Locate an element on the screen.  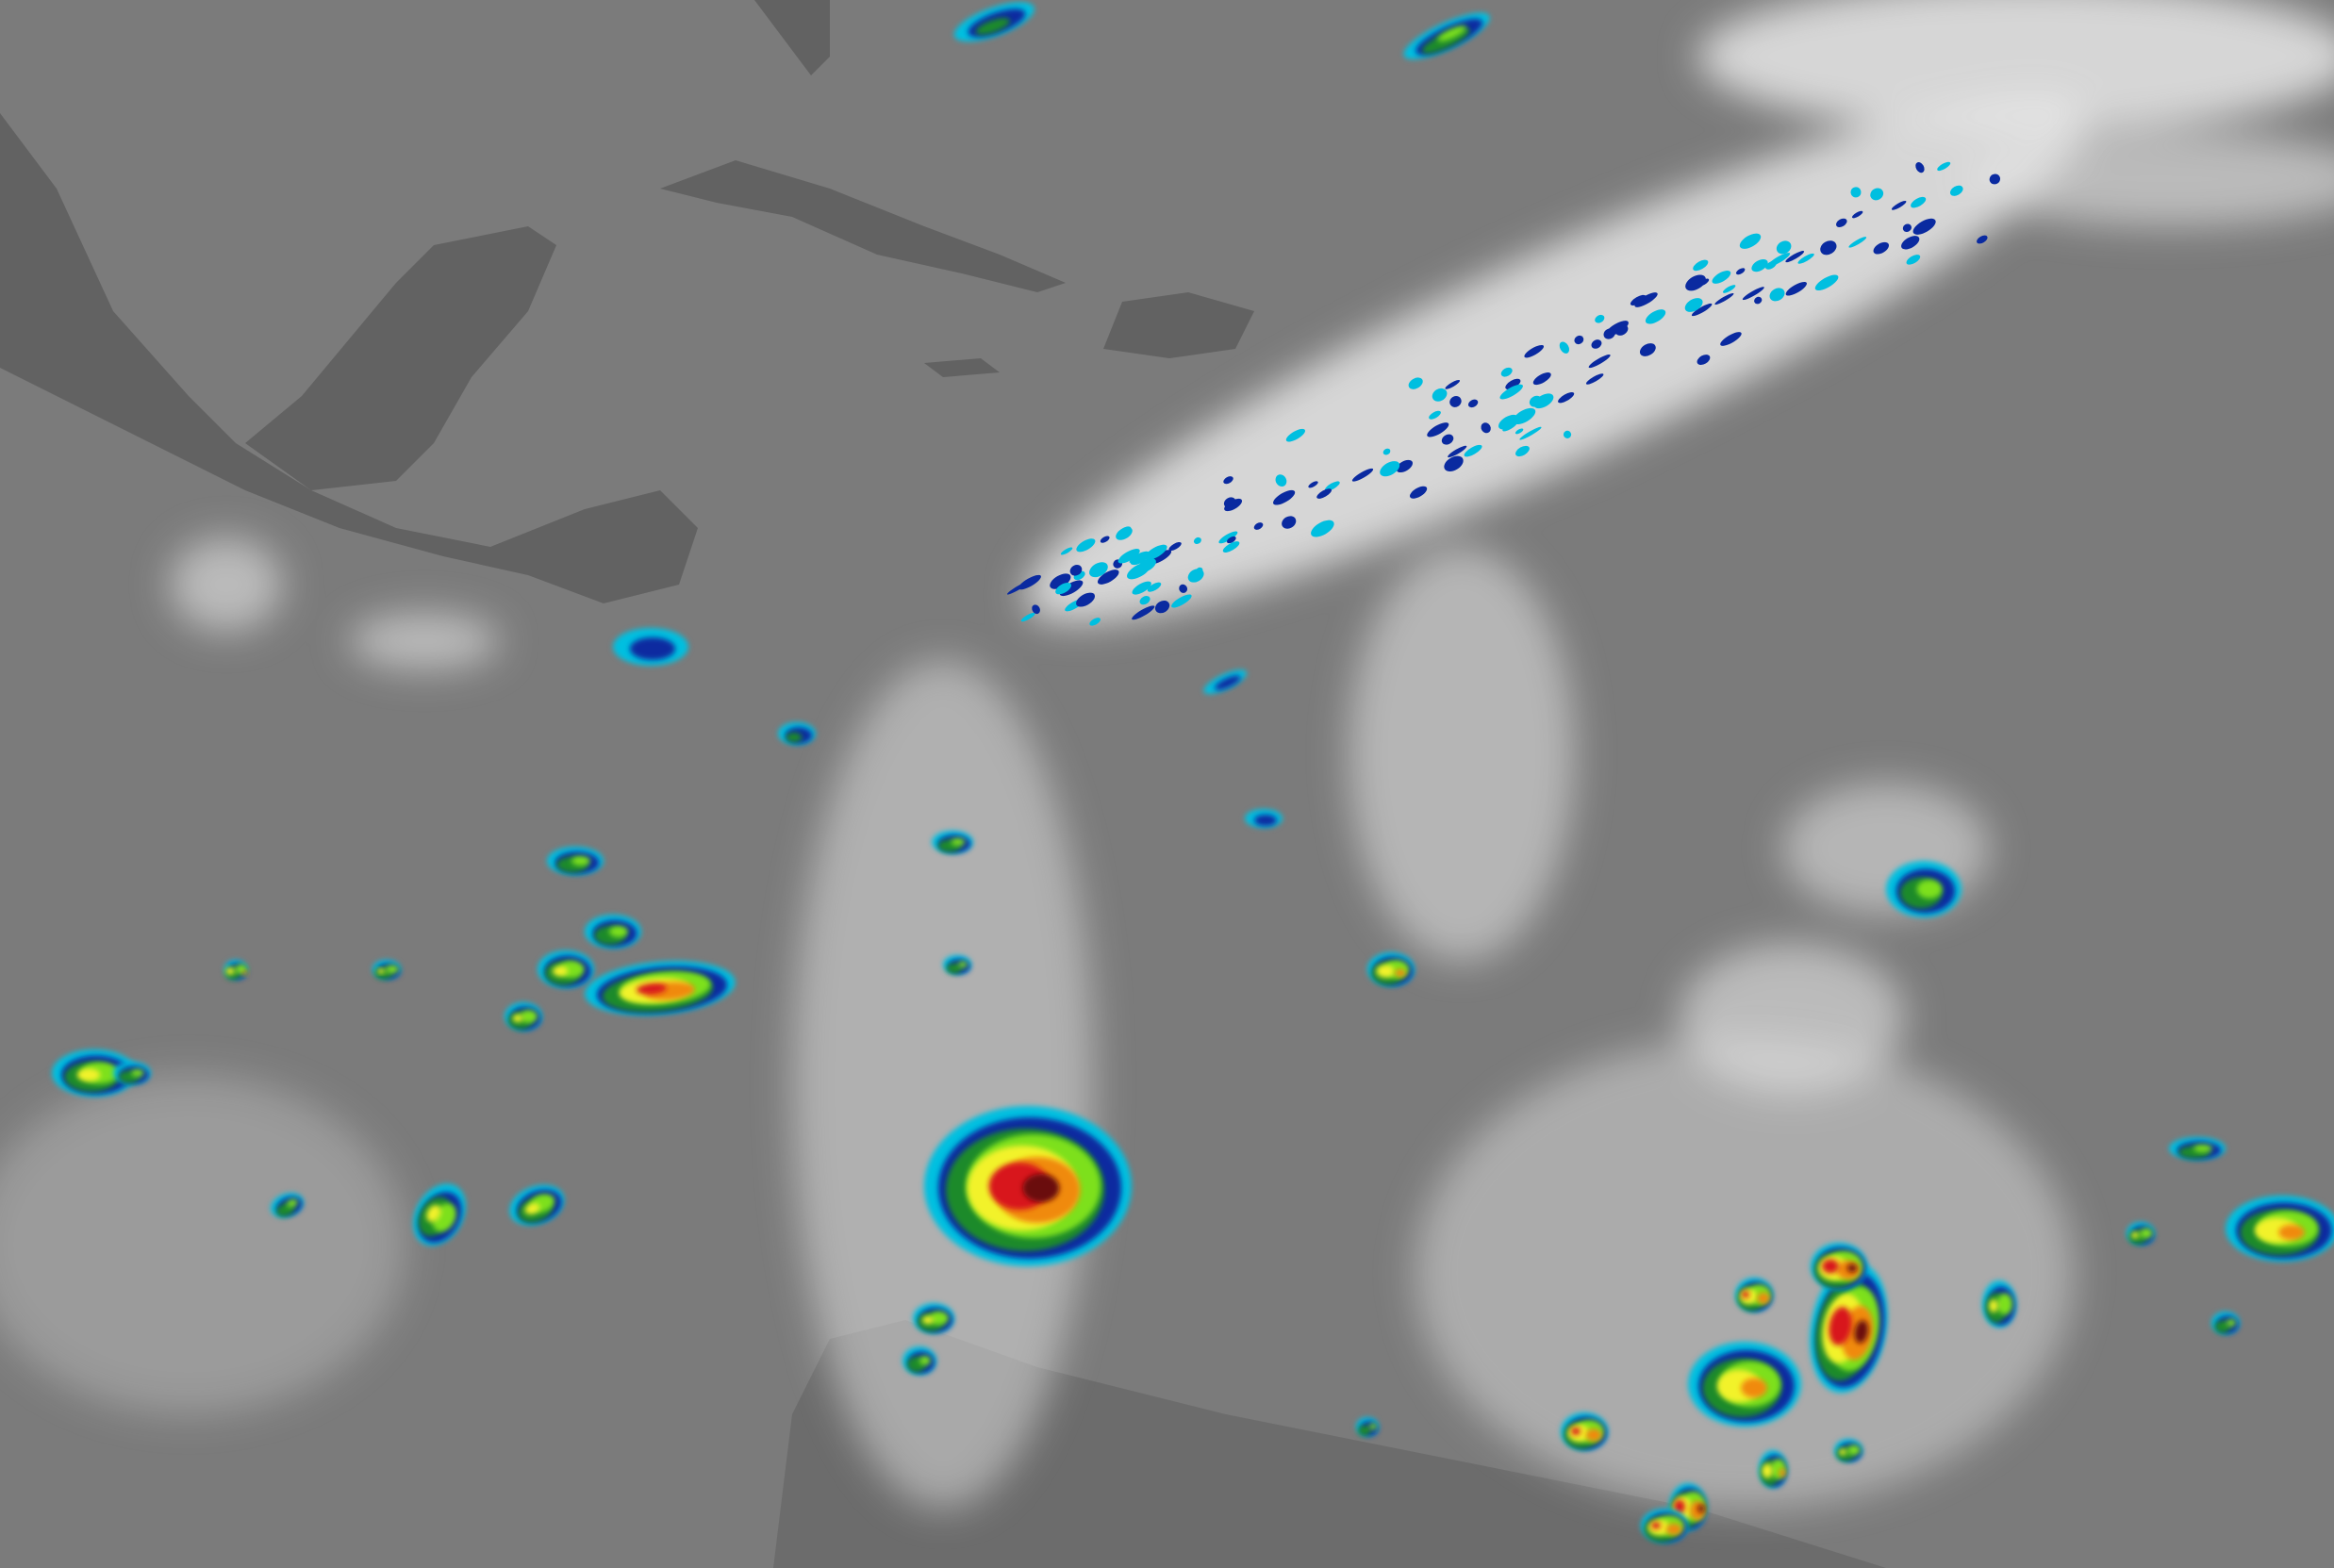
land-central-america is located at coordinates (349, 358).